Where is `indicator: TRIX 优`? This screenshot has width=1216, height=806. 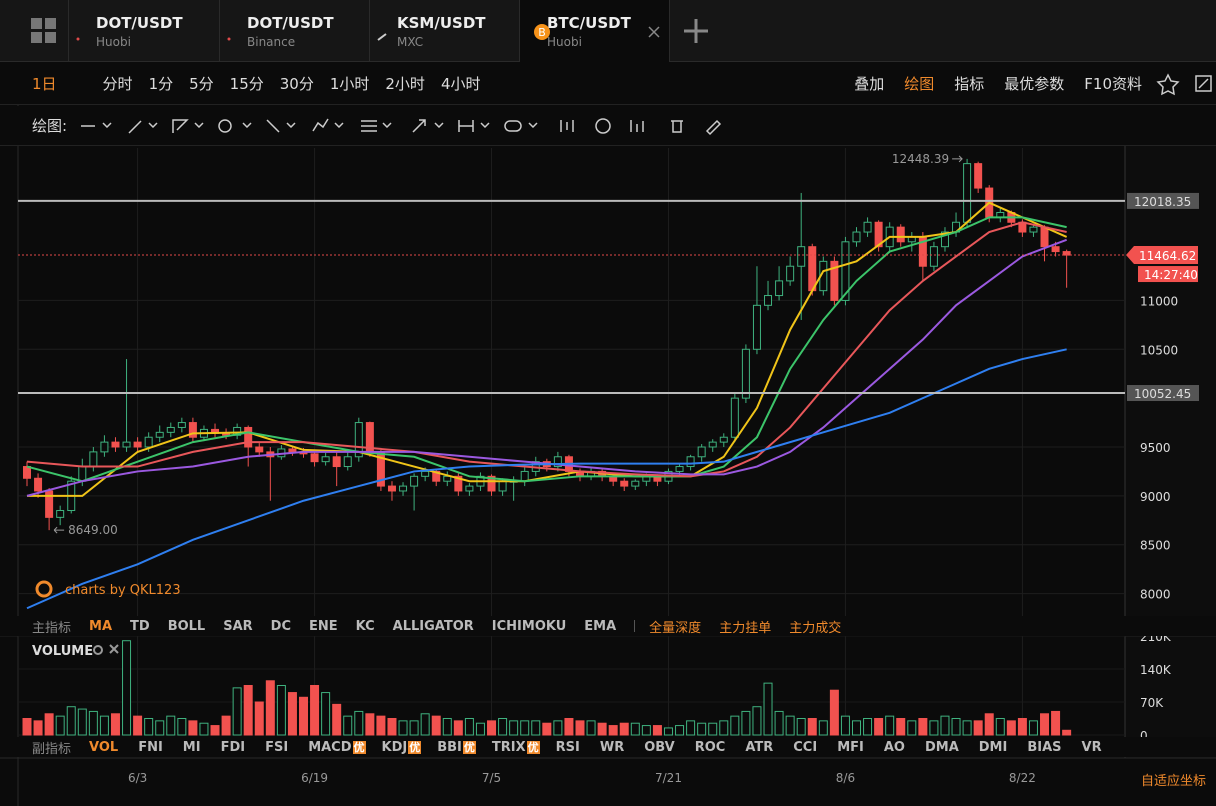
indicator: TRIX 优 is located at coordinates (516, 747).